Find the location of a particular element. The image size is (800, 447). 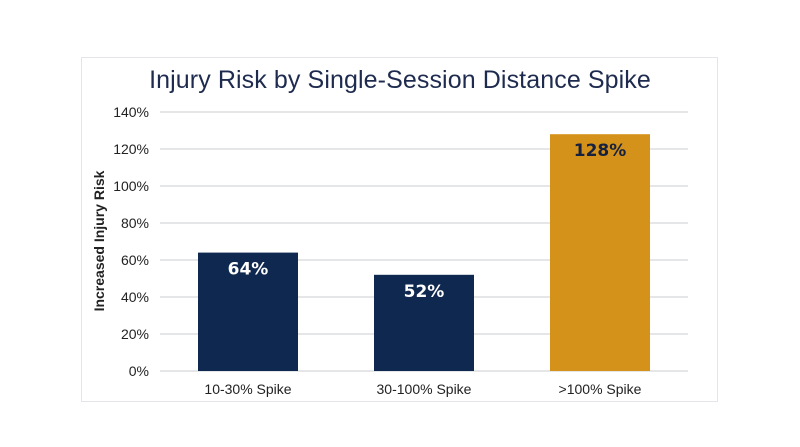

bar-data-label: 64% is located at coordinates (248, 270).